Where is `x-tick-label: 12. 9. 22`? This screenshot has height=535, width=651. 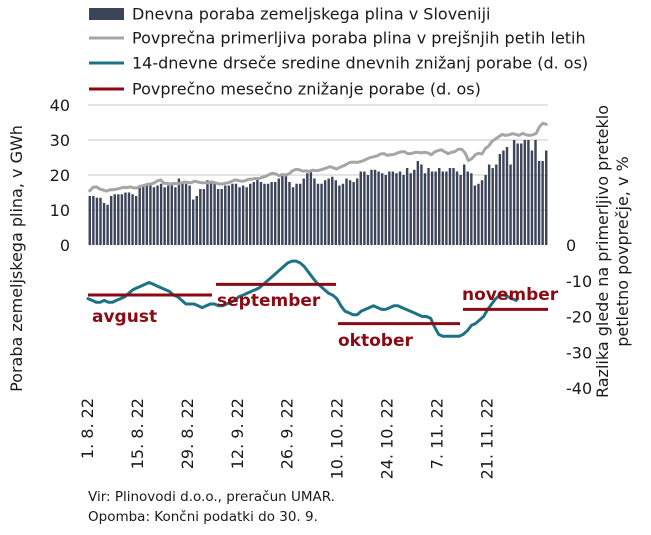
x-tick-label: 12. 9. 22 is located at coordinates (237, 433).